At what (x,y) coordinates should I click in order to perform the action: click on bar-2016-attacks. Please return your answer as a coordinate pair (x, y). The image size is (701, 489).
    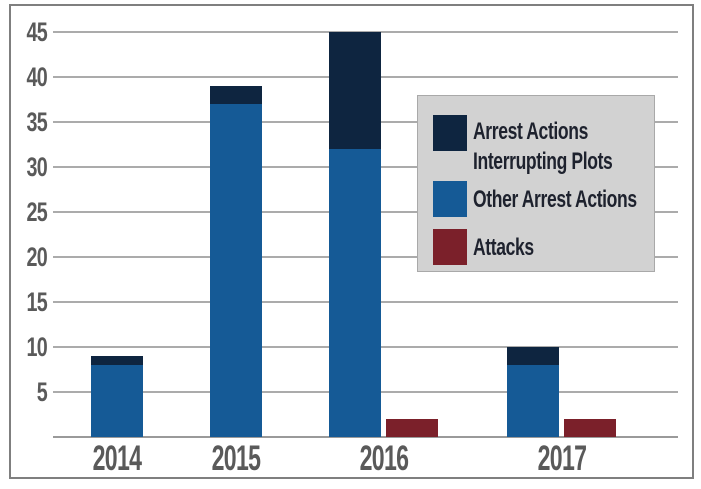
    Looking at the image, I should click on (412, 428).